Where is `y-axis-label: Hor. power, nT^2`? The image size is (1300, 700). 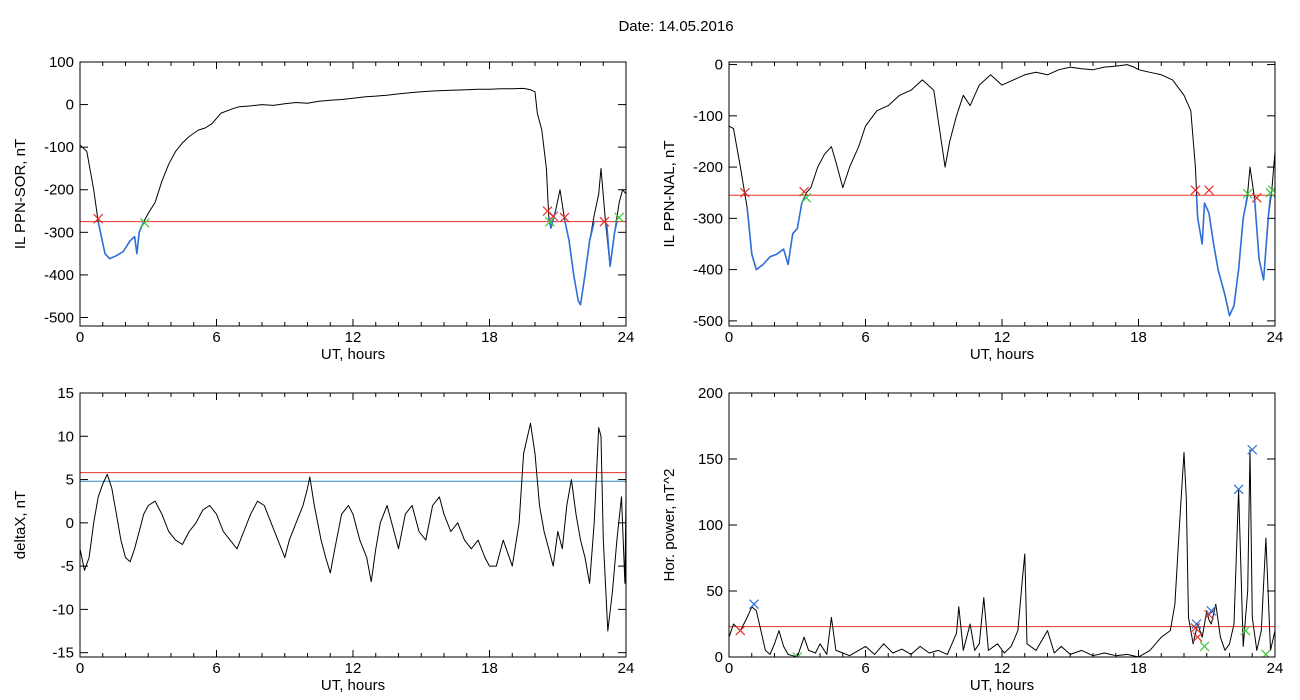 y-axis-label: Hor. power, nT^2 is located at coordinates (669, 525).